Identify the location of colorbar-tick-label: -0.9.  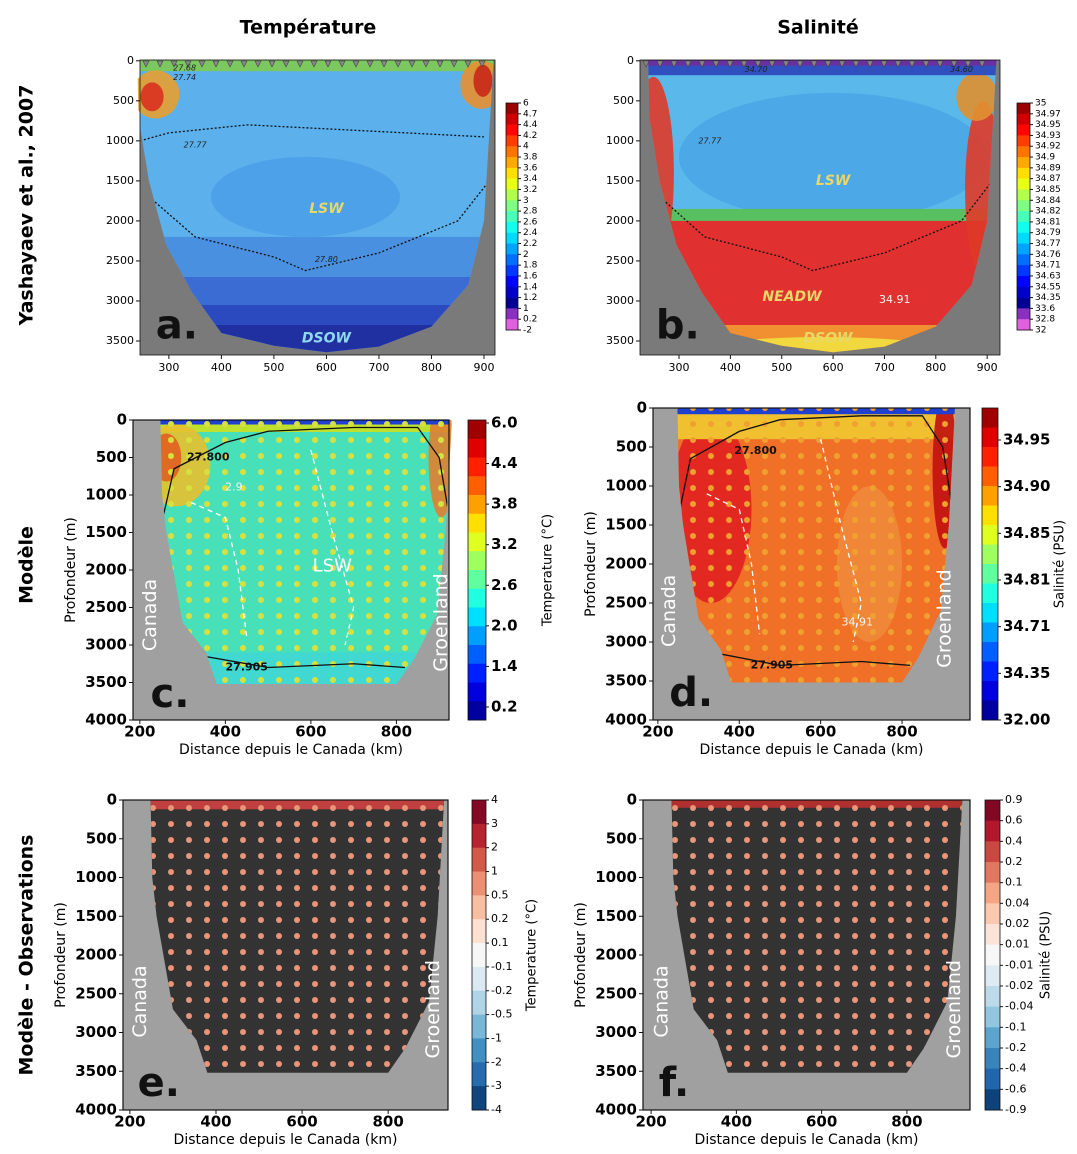
(1015, 1109).